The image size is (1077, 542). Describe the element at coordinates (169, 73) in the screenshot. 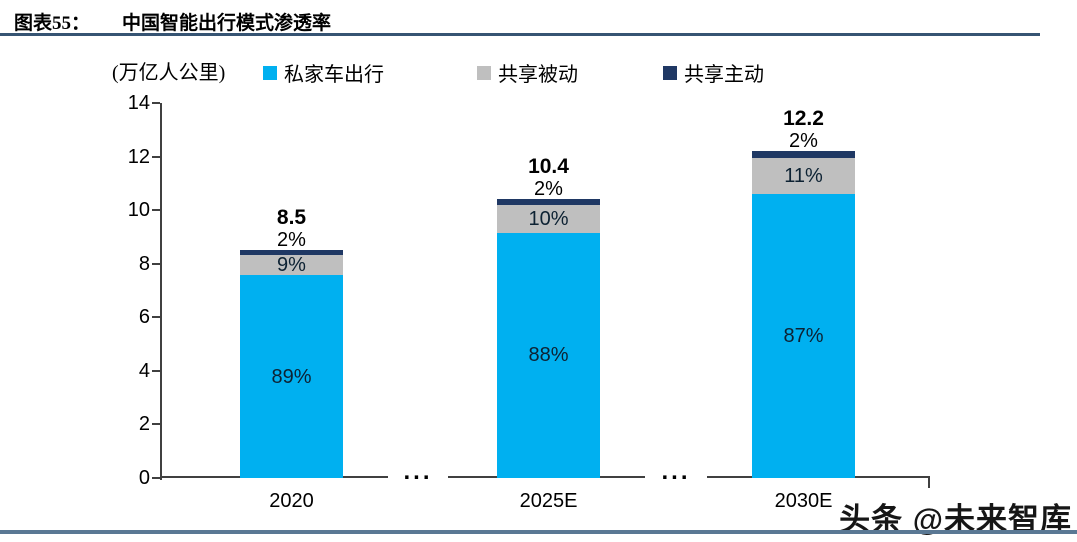

I see `axis-unit-label: (万亿人公里)` at that location.